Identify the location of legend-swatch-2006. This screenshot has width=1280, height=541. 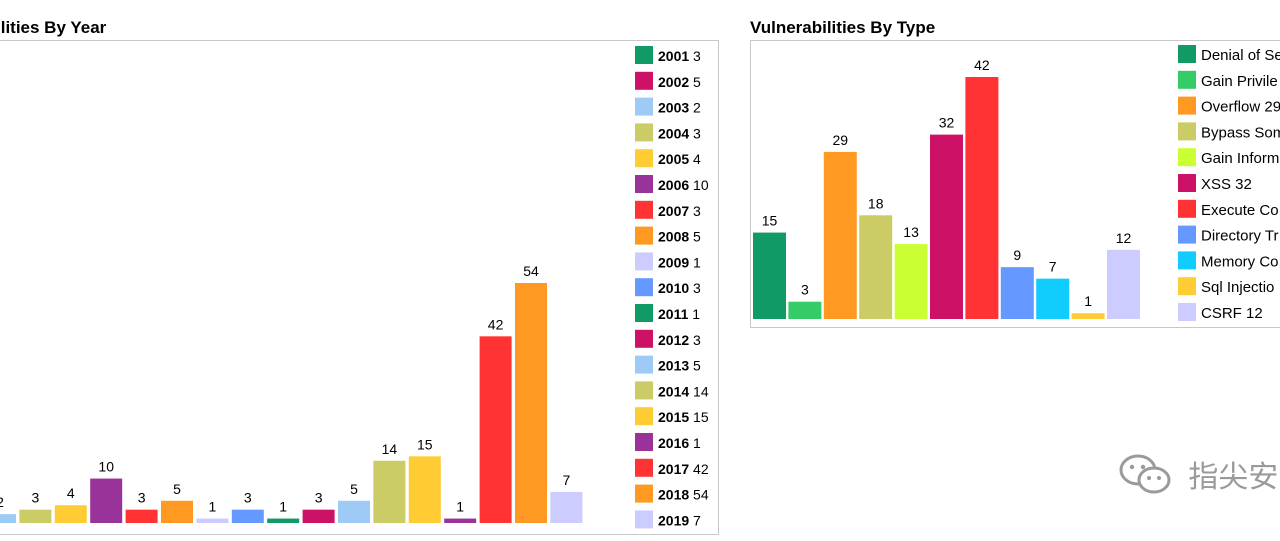
(644, 184).